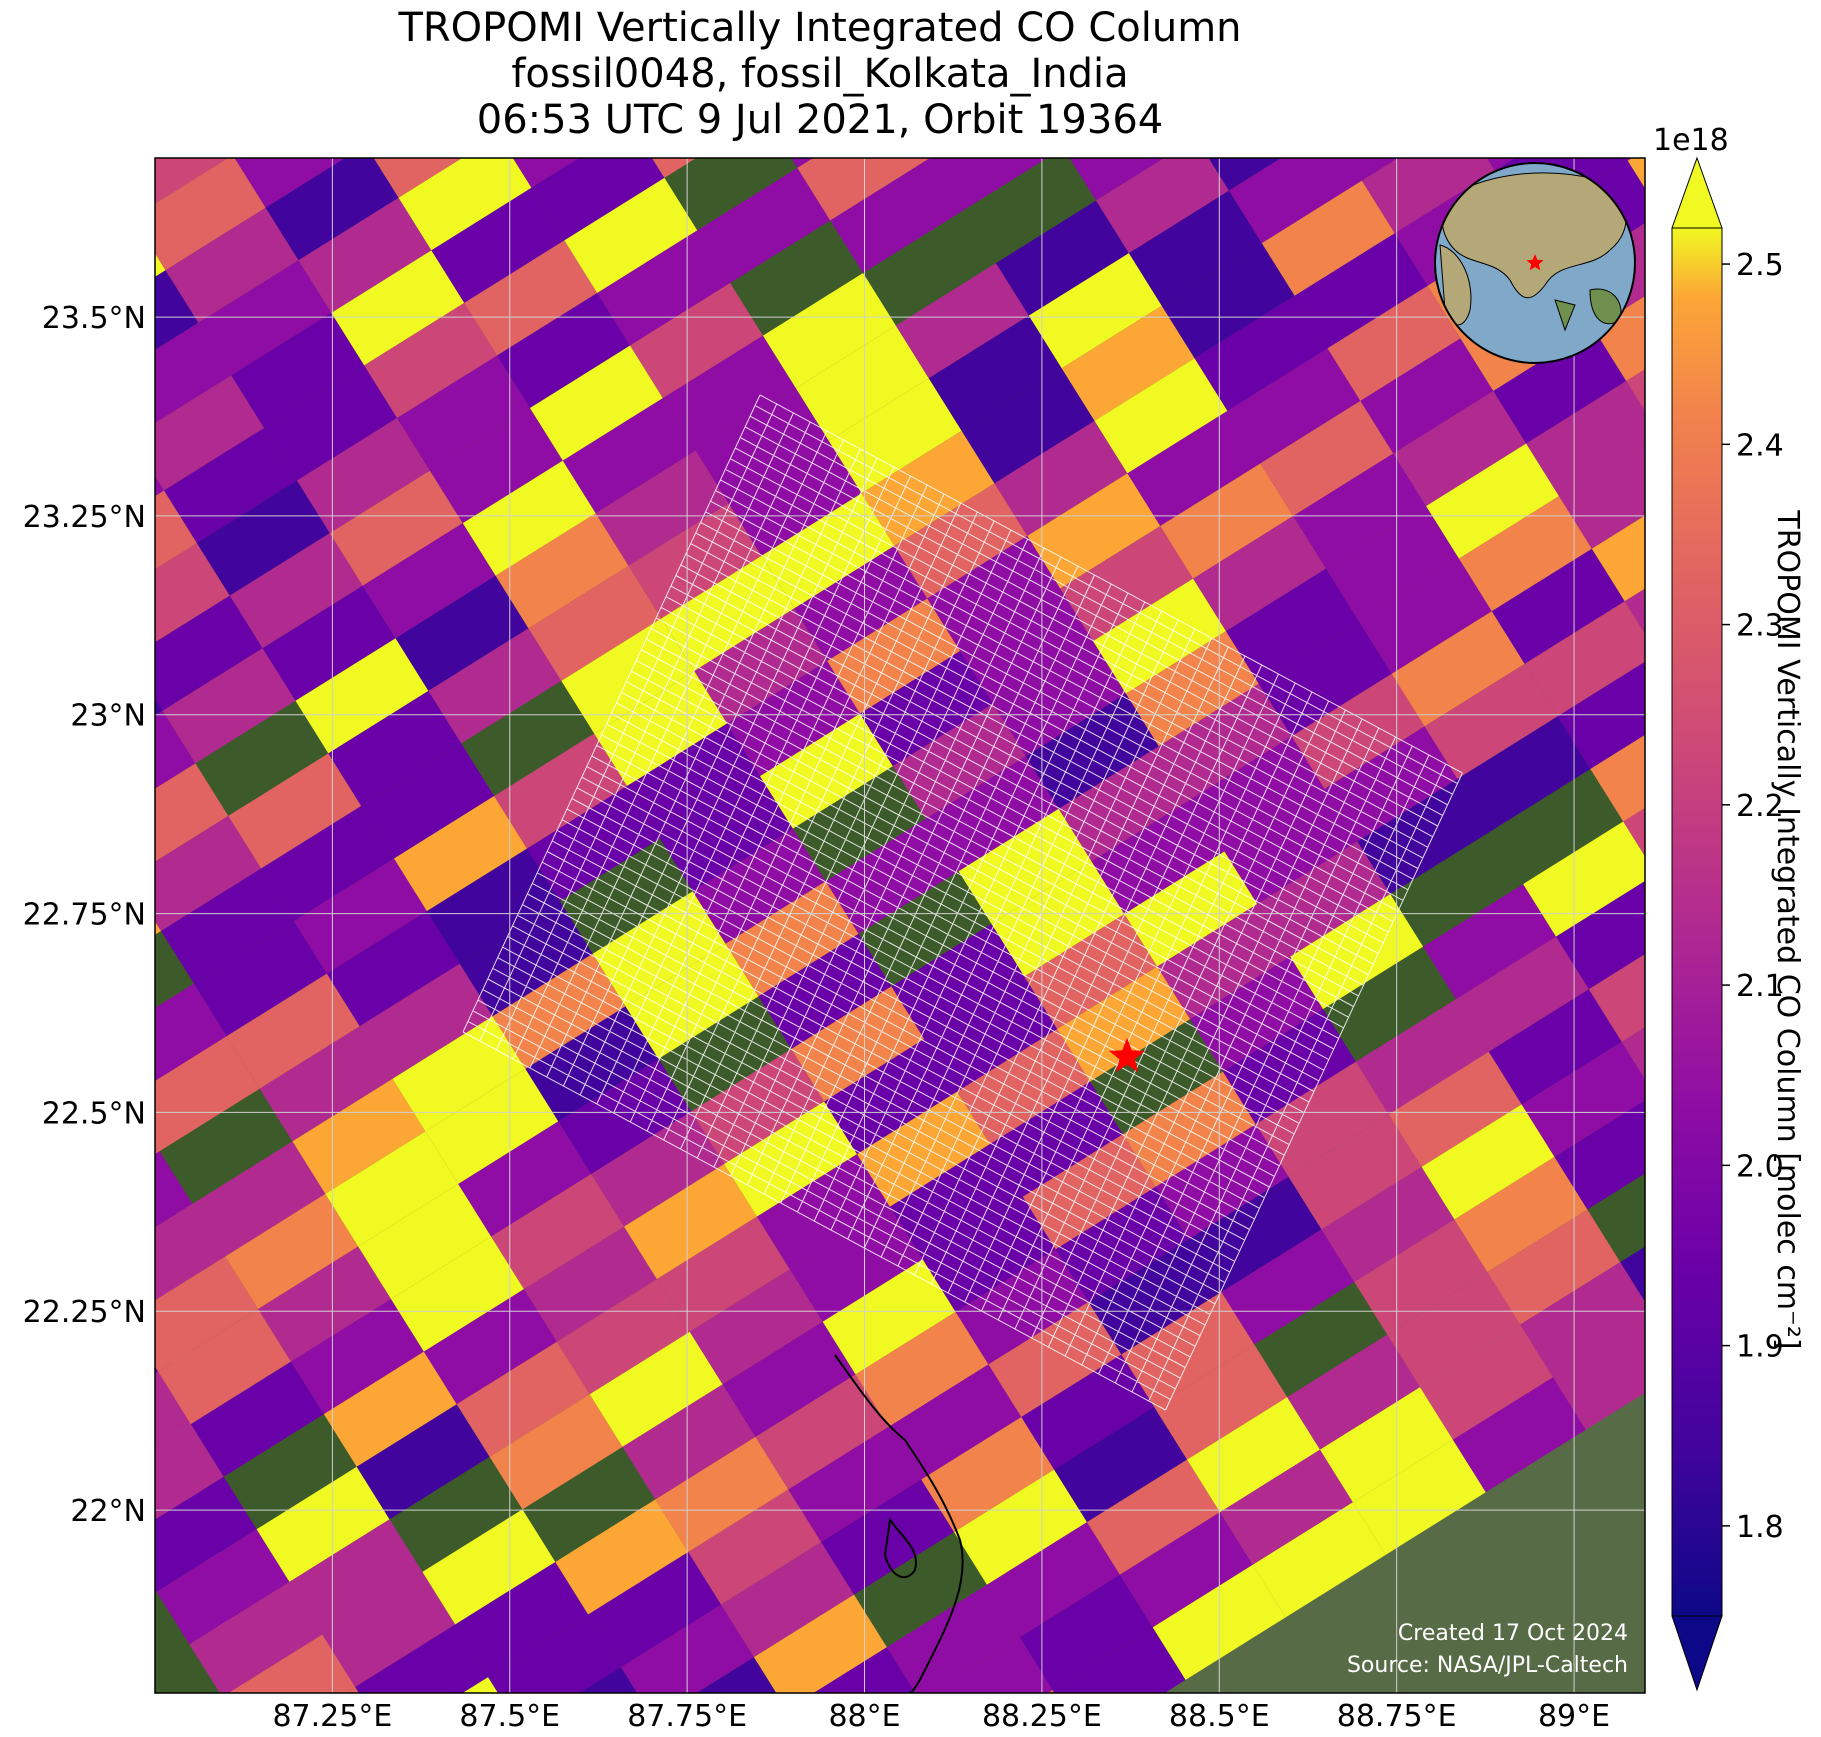 Image resolution: width=1821 pixels, height=1737 pixels. I want to click on colorbar-tick-label: 2.2, so click(1760, 806).